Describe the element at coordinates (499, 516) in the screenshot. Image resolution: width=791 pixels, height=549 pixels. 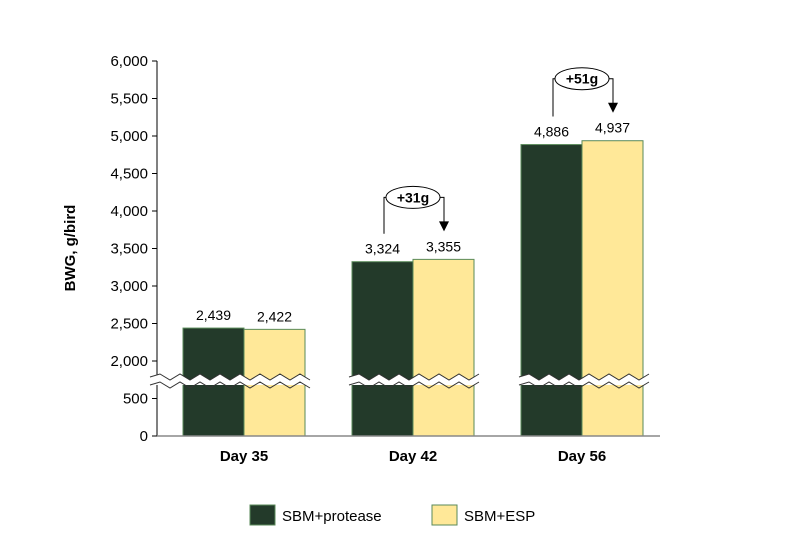
I see `legend-label: SBM+ESP` at that location.